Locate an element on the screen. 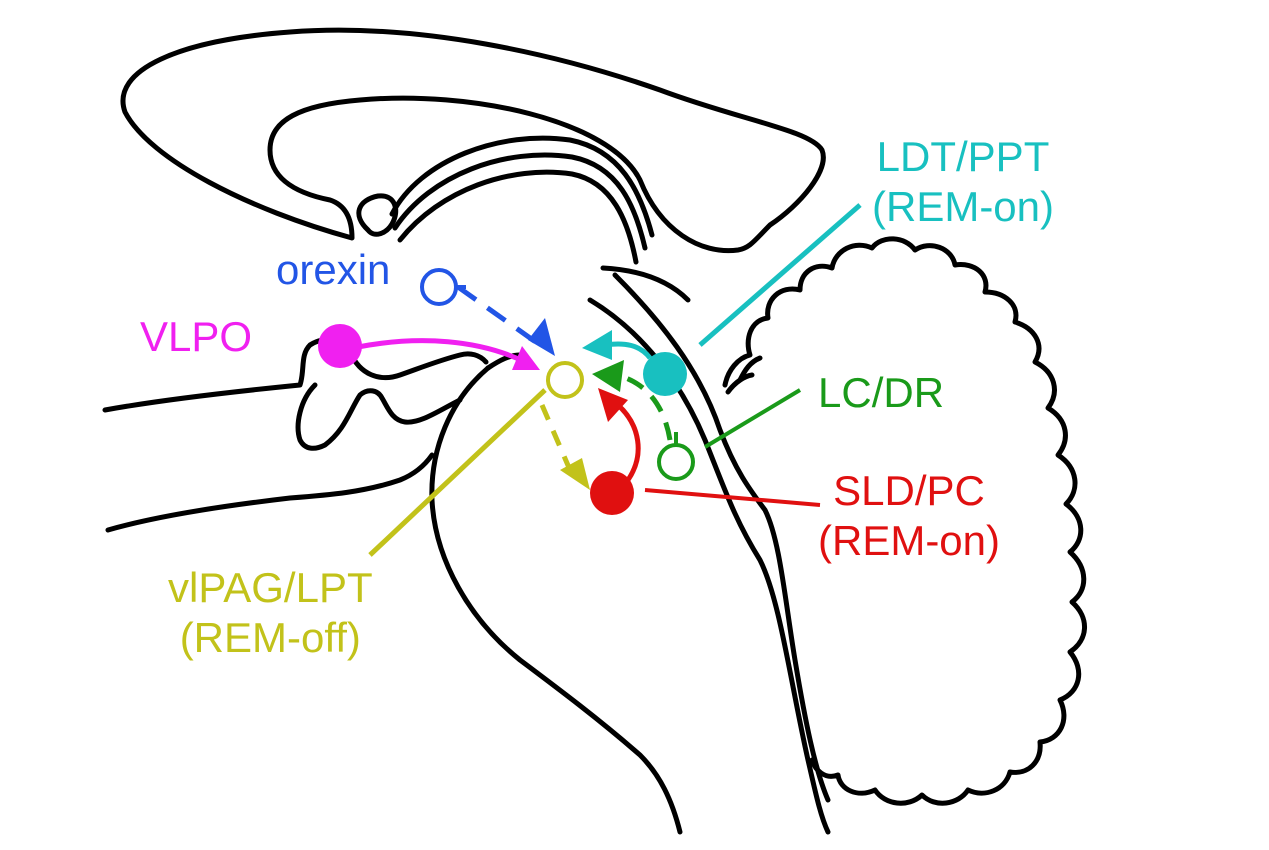 The width and height of the screenshot is (1269, 850). brainstem-posterior is located at coordinates (721, 537).